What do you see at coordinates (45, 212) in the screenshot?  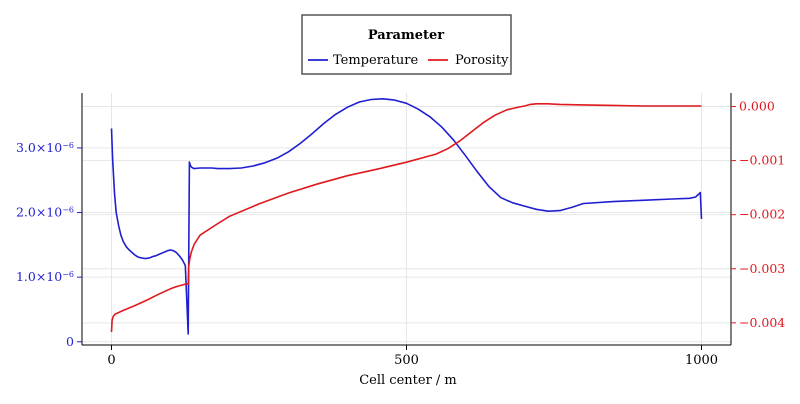 I see `y-left-tick-label: 2.0×10−6` at bounding box center [45, 212].